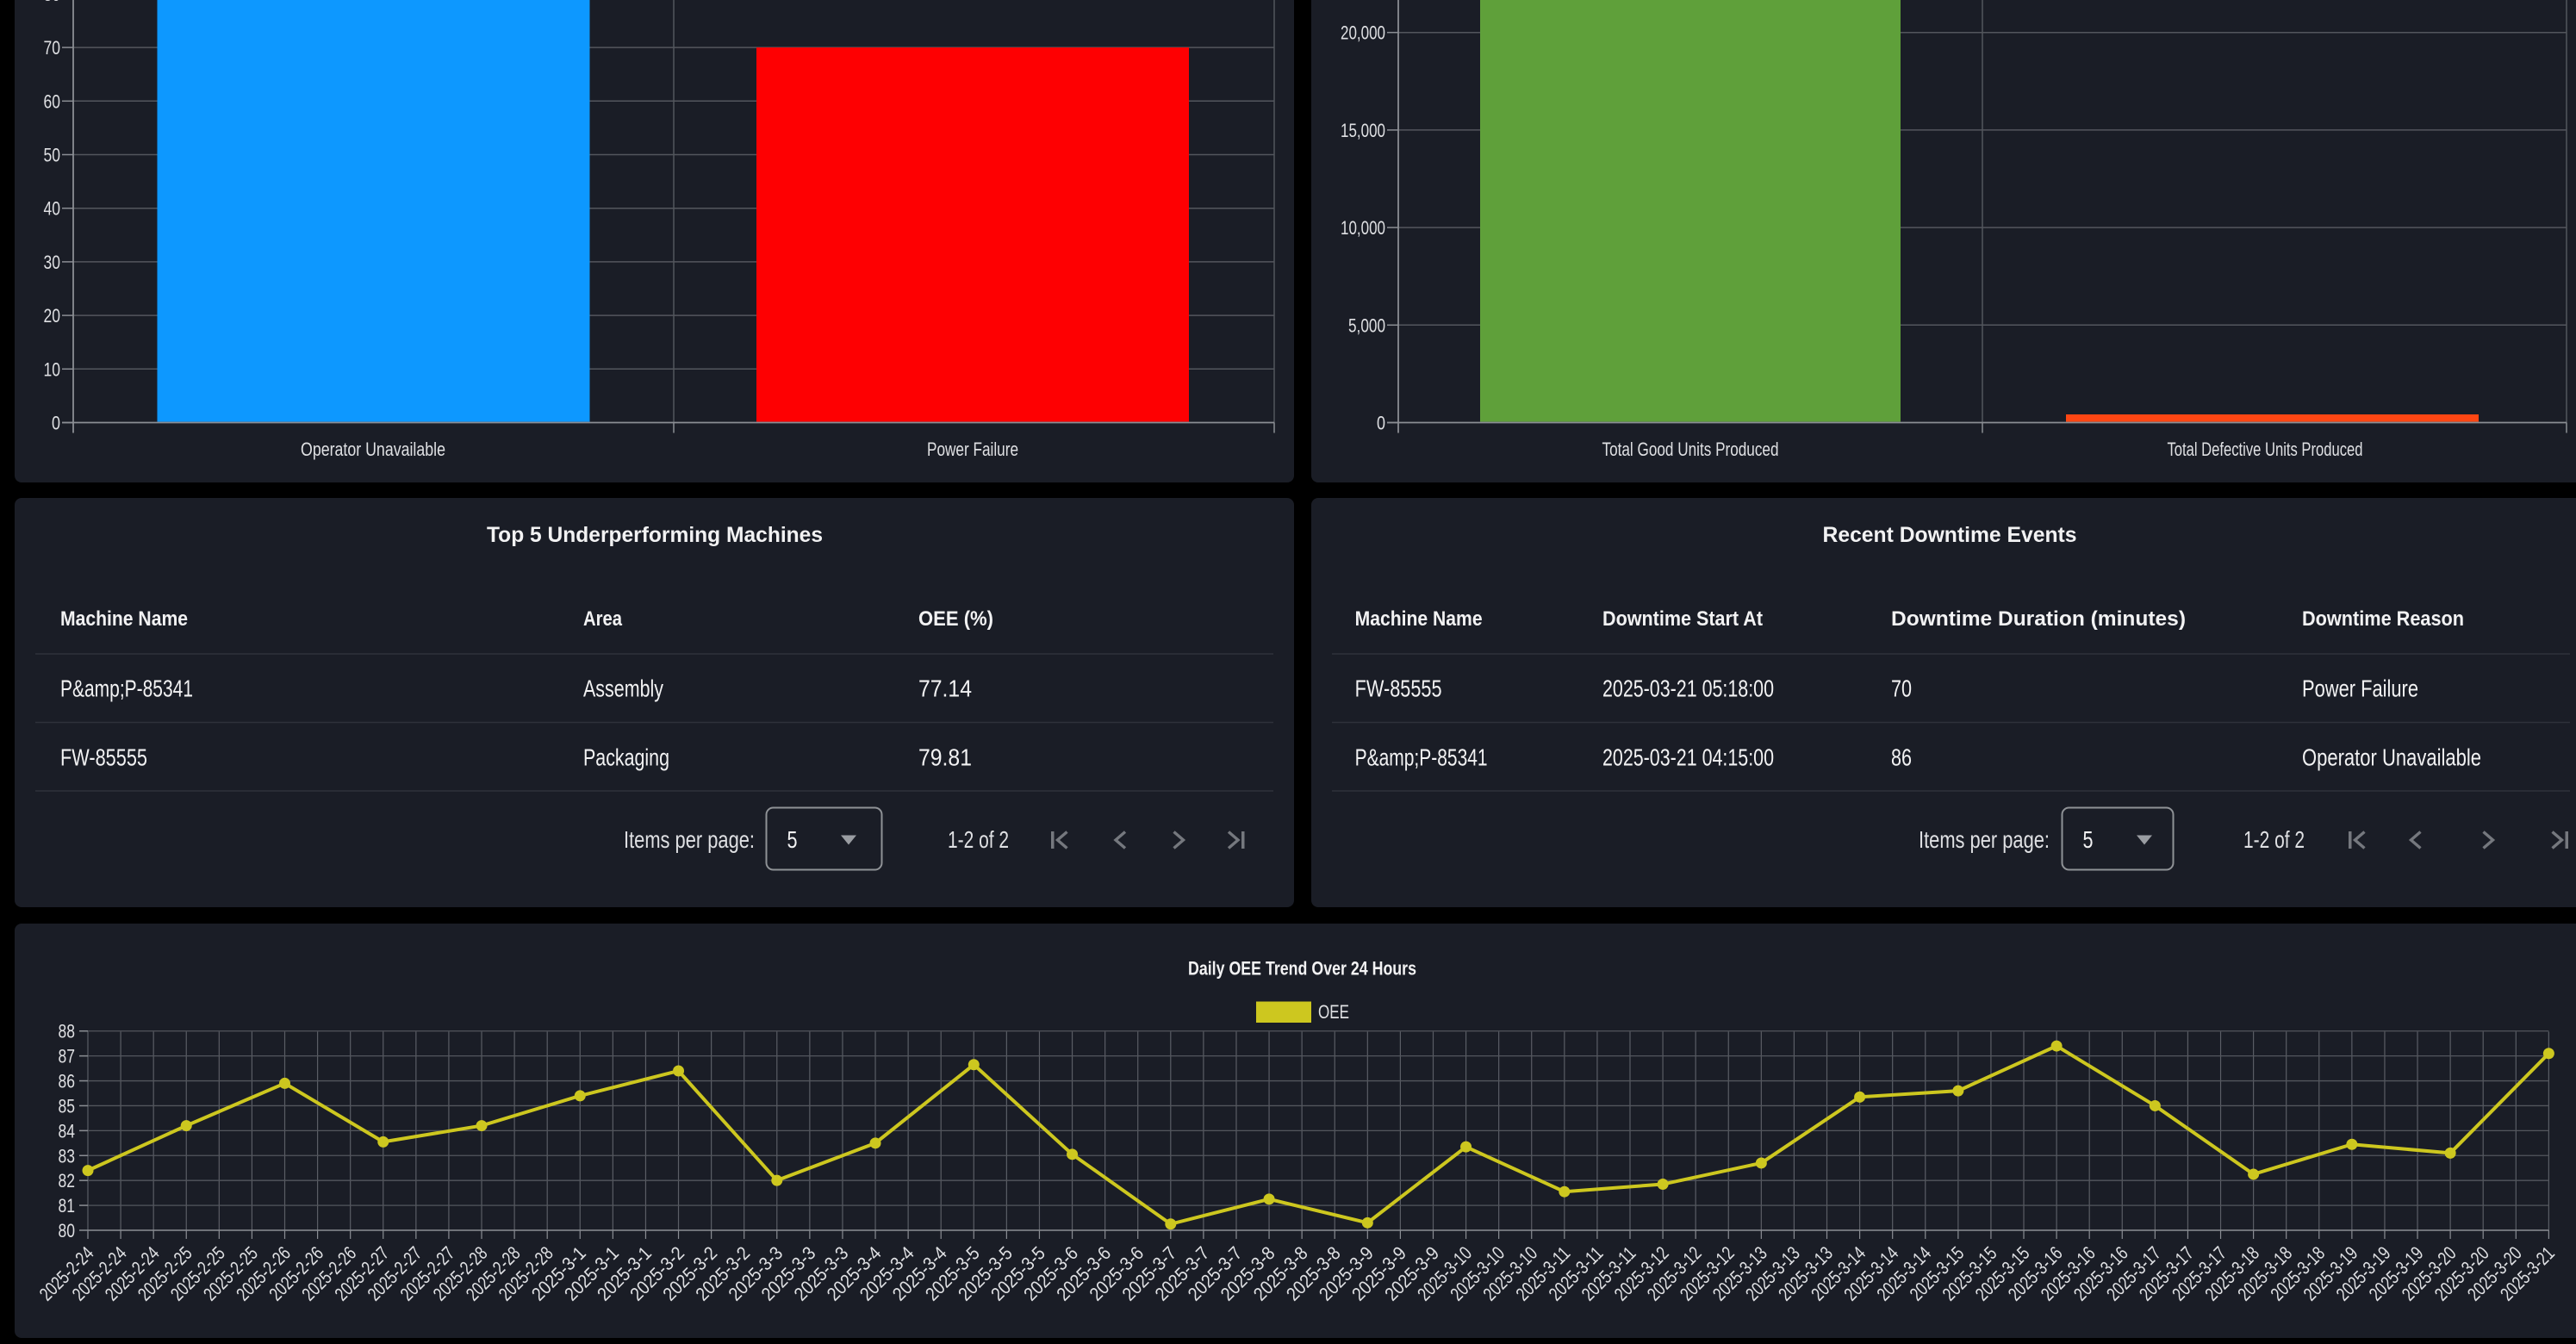 Image resolution: width=2576 pixels, height=1344 pixels. I want to click on svg-text: Total Defective Units Produced, so click(2266, 450).